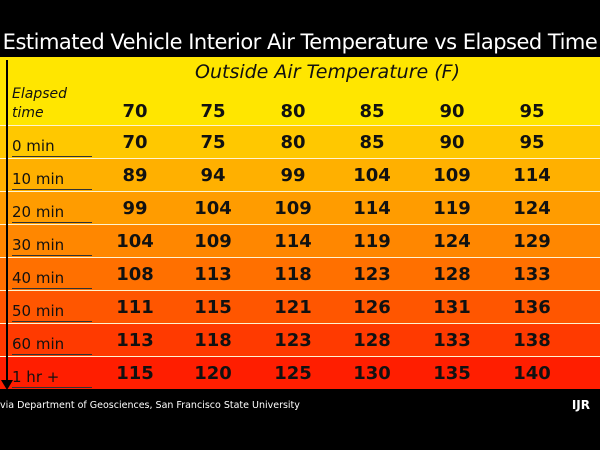 The image size is (600, 450). I want to click on temp-cell: 129, so click(532, 241).